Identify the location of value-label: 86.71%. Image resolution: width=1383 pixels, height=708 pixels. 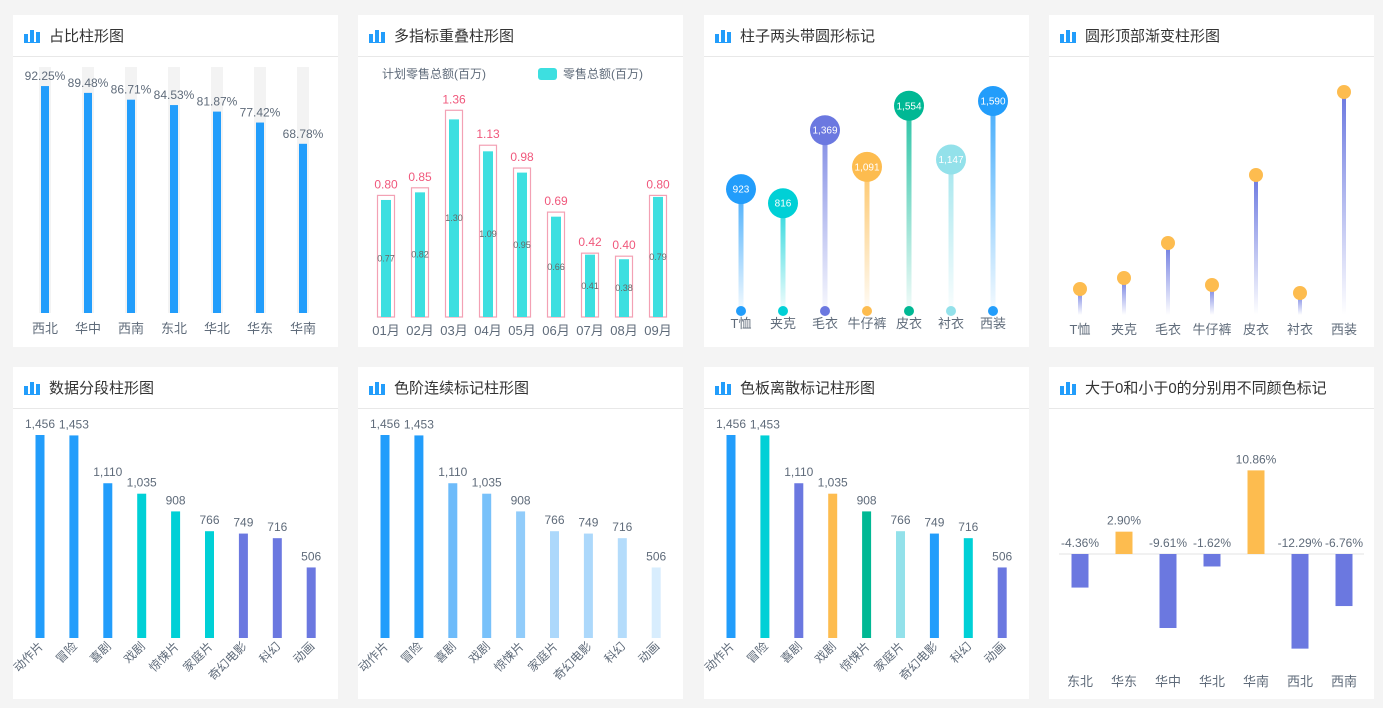
(131, 90).